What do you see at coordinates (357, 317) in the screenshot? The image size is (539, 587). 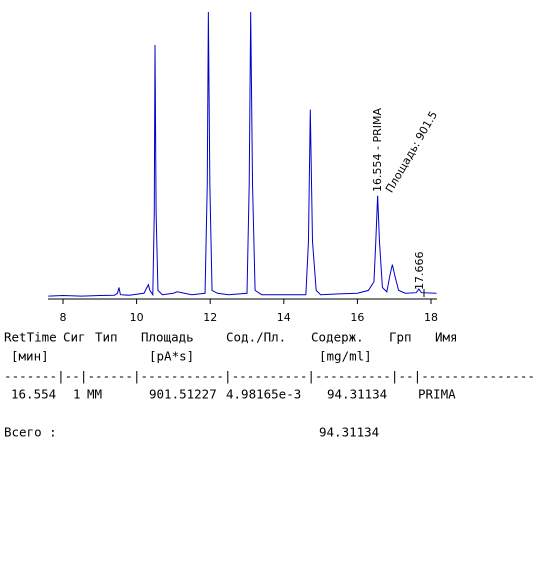 I see `x-tick-label: 16` at bounding box center [357, 317].